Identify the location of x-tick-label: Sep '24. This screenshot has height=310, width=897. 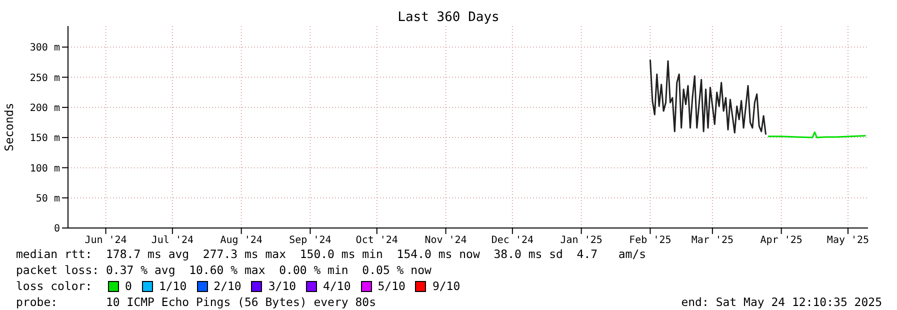
(310, 240).